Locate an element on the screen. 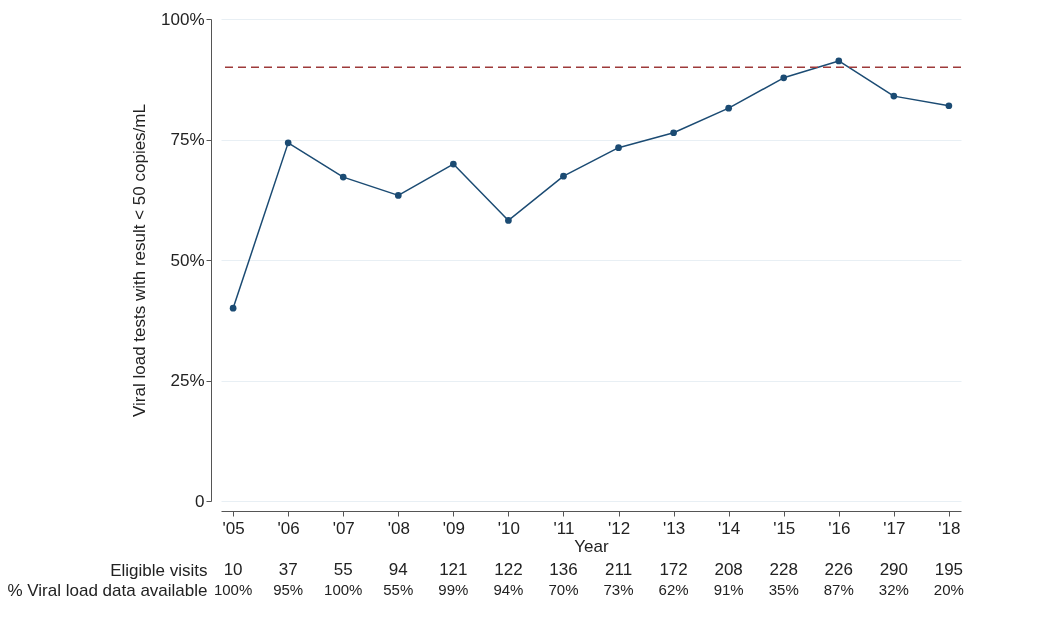 This screenshot has width=1039, height=627. y-tick-label: 0 is located at coordinates (200, 501).